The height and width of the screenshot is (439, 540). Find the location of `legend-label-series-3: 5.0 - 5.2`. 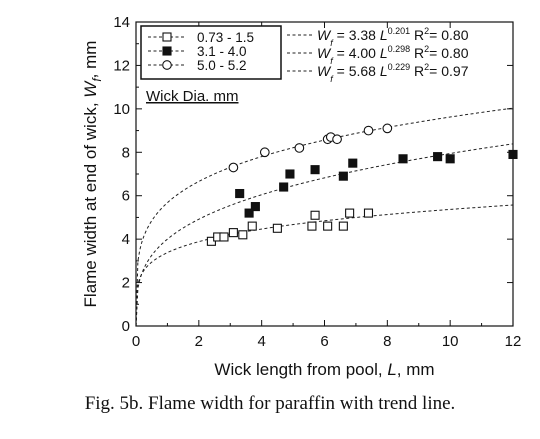

legend-label-series-3: 5.0 - 5.2 is located at coordinates (222, 65).